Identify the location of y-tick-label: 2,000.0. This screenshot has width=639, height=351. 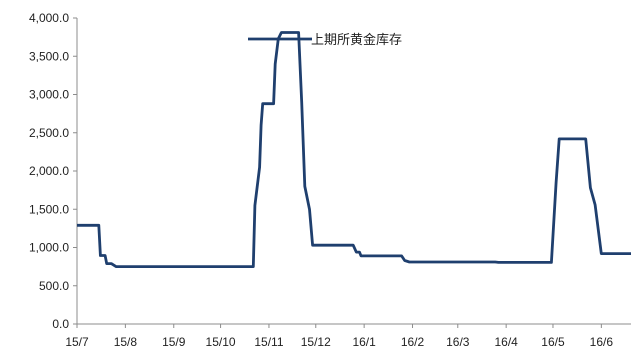
(49, 171).